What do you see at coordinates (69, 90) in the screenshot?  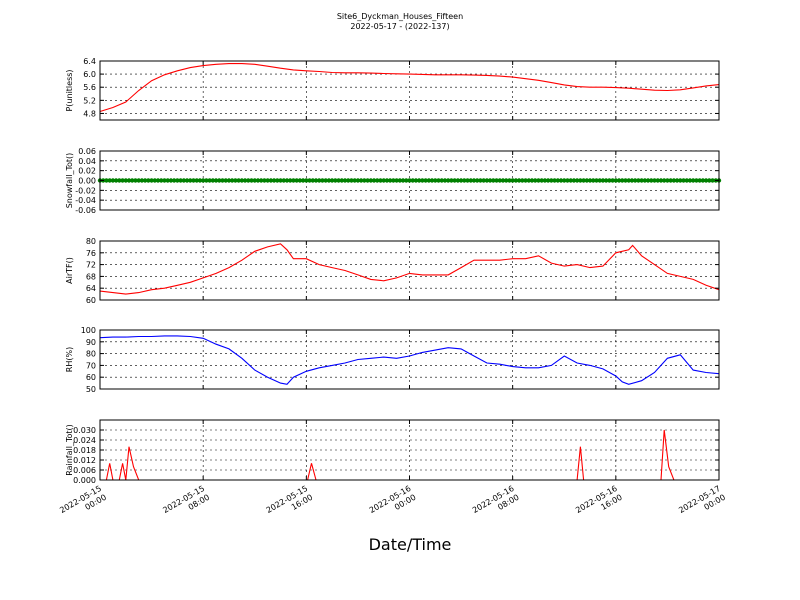 I see `y-axis-label: P(unitless)` at bounding box center [69, 90].